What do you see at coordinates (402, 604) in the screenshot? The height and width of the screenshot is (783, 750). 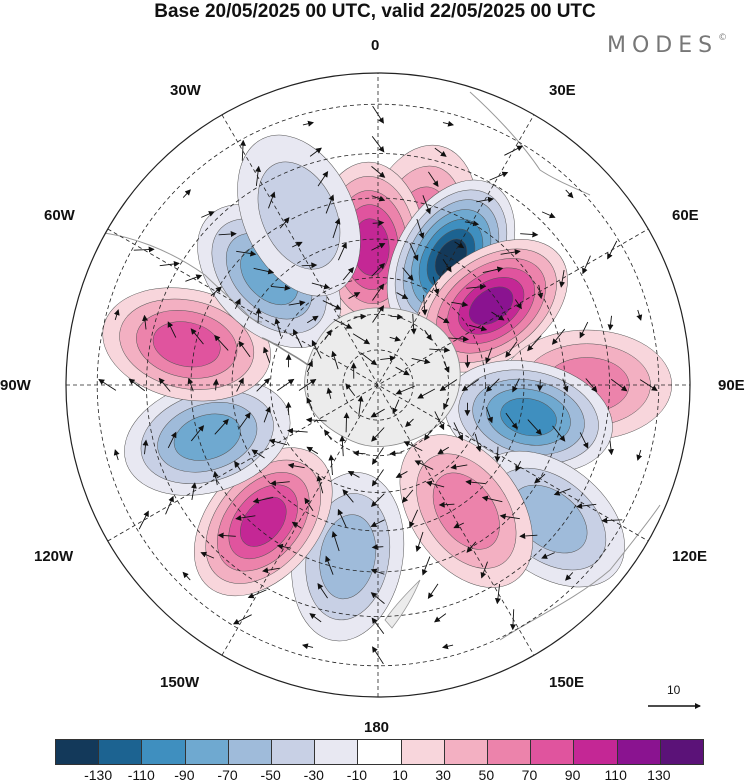 I see `new-zealand-outline` at bounding box center [402, 604].